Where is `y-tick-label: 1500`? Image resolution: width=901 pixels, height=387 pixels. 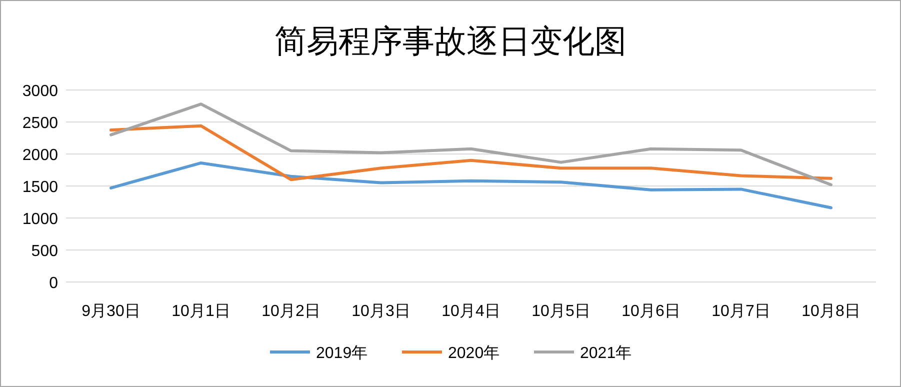 y-tick-label: 1500 is located at coordinates (40, 187).